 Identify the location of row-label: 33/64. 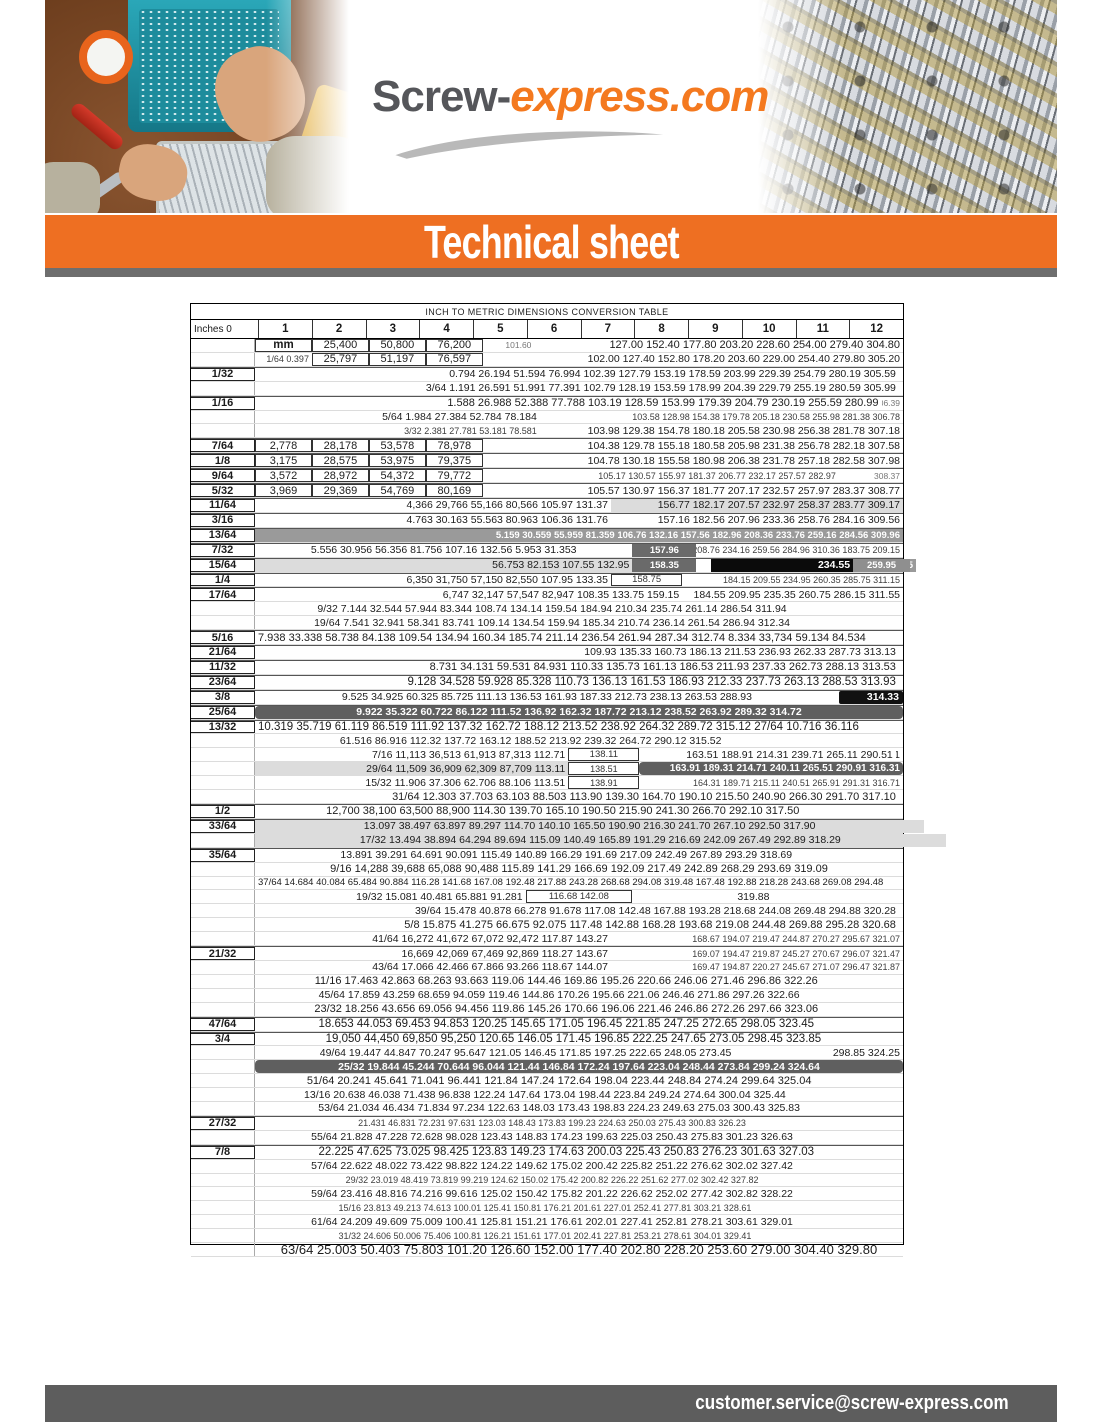
(223, 826).